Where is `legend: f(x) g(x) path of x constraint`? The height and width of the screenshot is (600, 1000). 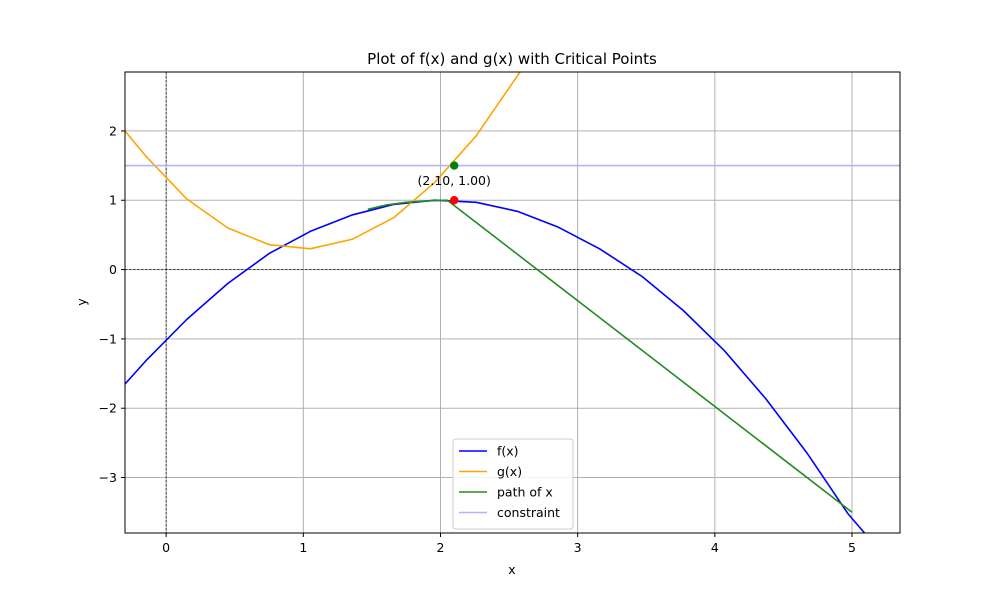
legend: f(x) g(x) path of x constraint is located at coordinates (513, 484).